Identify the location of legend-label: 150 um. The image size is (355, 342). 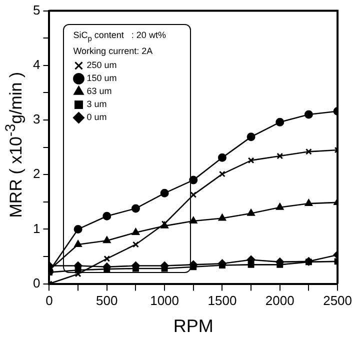
(101, 78).